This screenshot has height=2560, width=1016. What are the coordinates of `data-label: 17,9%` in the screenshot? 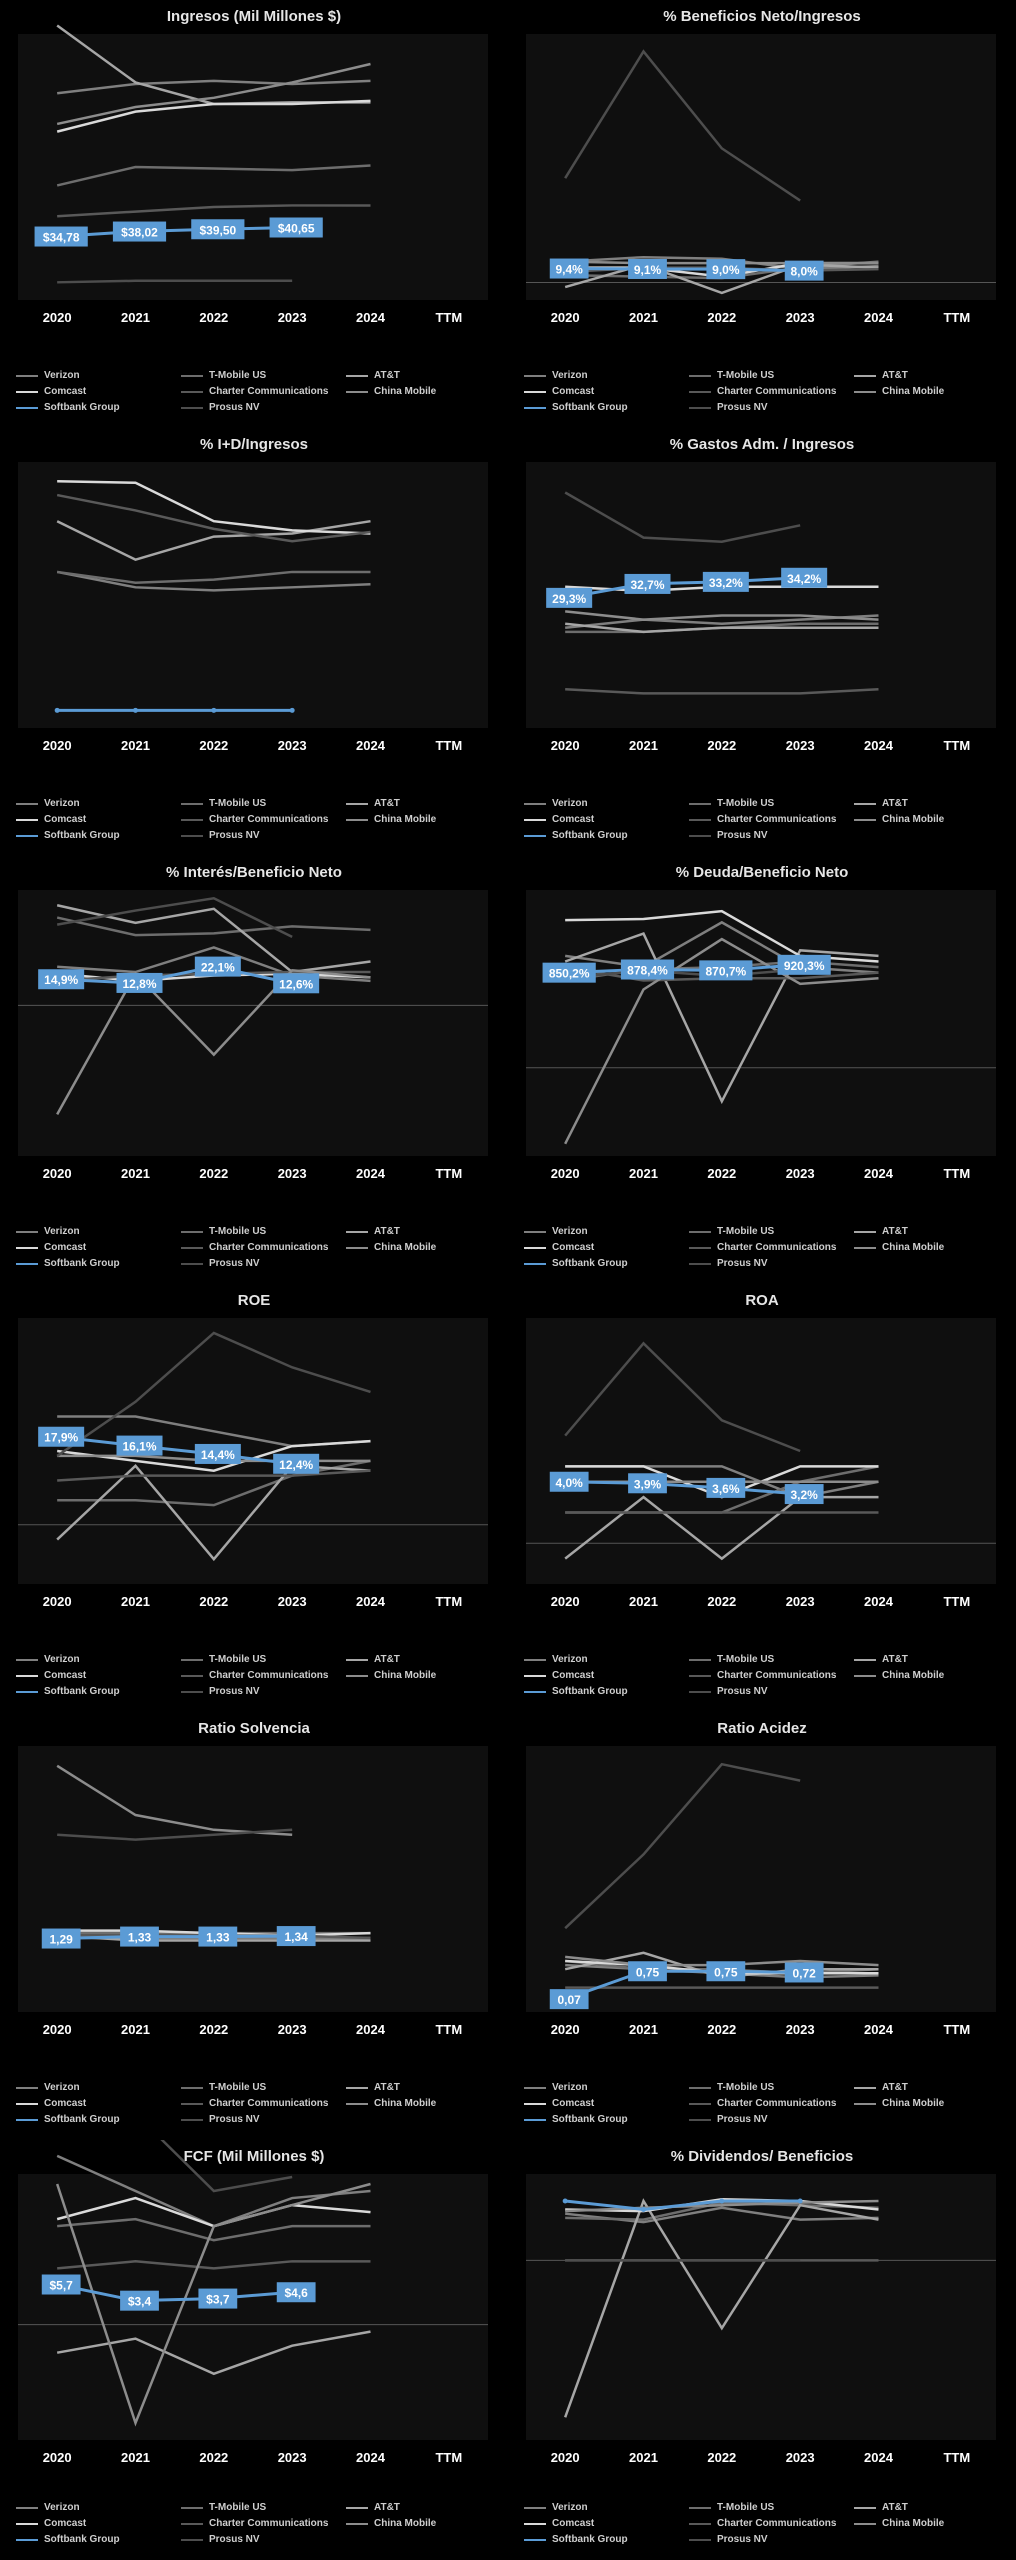 It's located at (61, 1436).